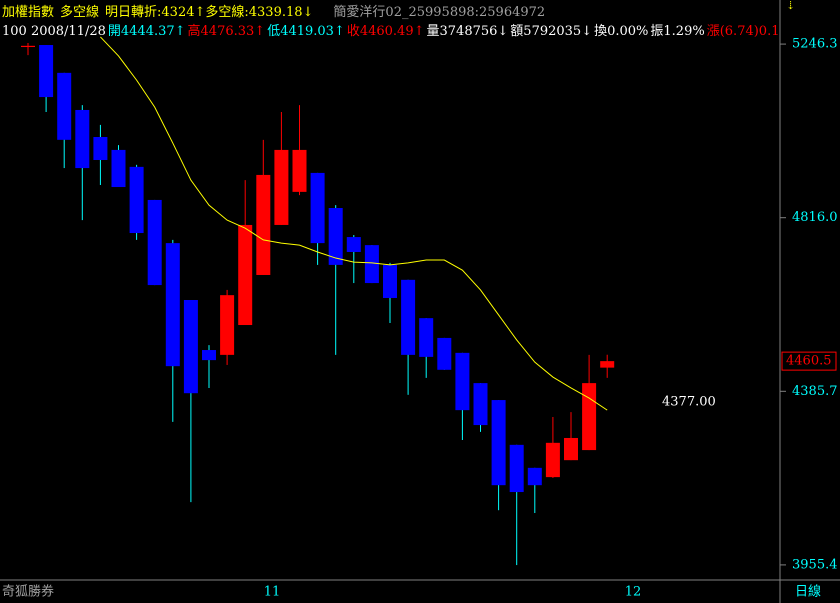 This screenshot has height=603, width=840. I want to click on y-tick-label: 3955.4, so click(815, 564).